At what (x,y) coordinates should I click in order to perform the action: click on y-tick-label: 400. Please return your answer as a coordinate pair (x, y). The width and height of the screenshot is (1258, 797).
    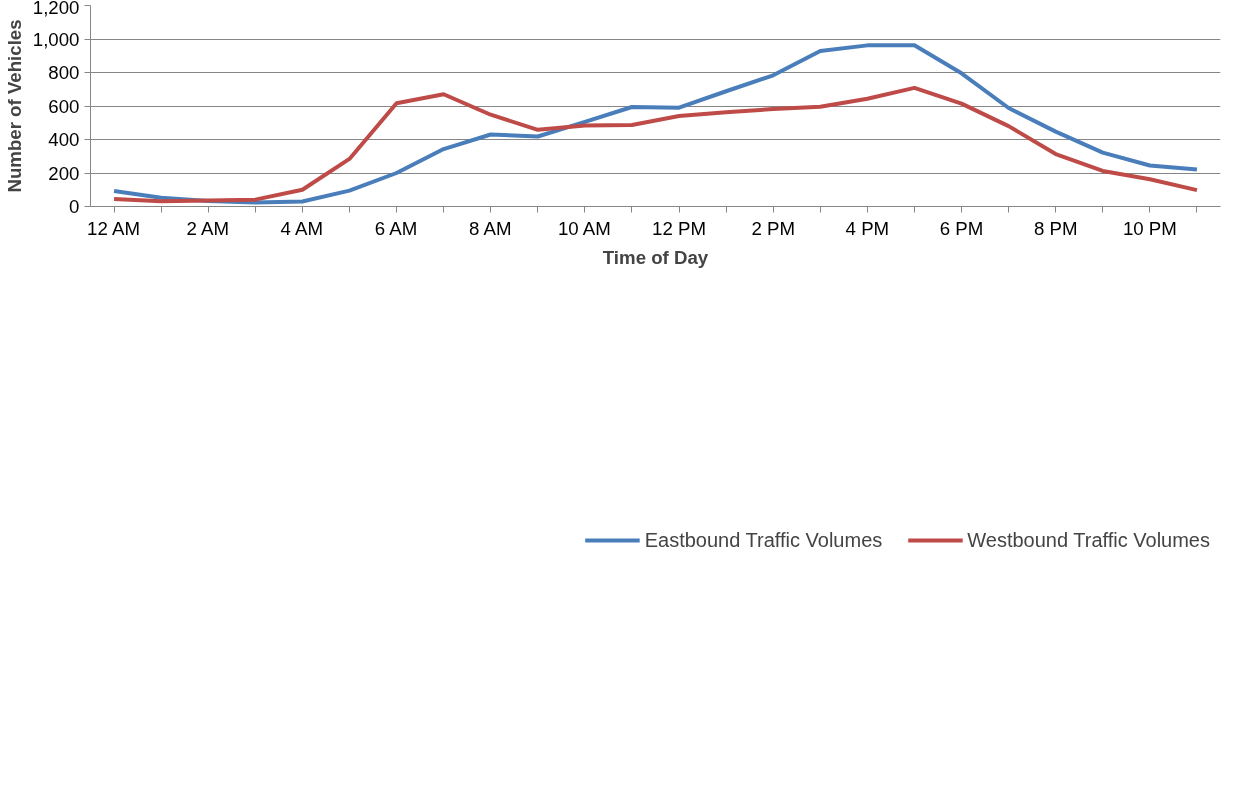
    Looking at the image, I should click on (64, 139).